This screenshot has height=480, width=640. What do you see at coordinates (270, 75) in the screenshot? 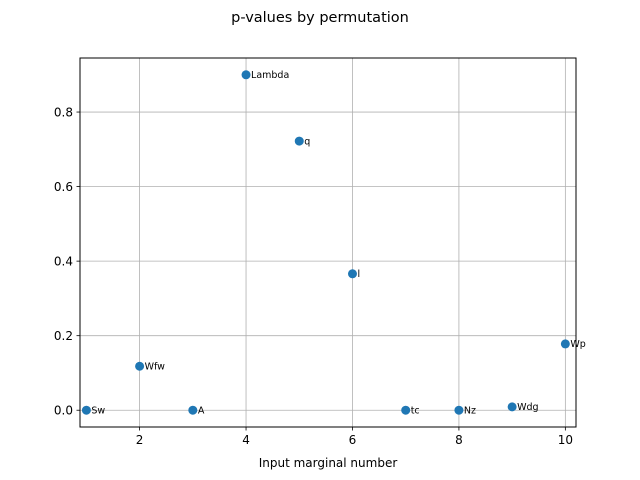
I see `data-point-label: Lambda` at bounding box center [270, 75].